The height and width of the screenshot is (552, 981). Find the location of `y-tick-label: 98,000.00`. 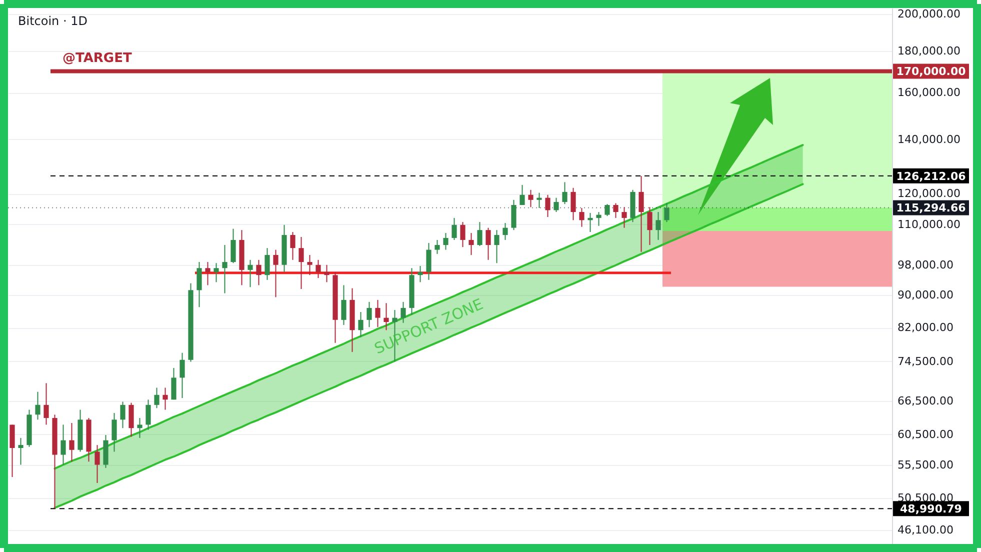

y-tick-label: 98,000.00 is located at coordinates (926, 265).